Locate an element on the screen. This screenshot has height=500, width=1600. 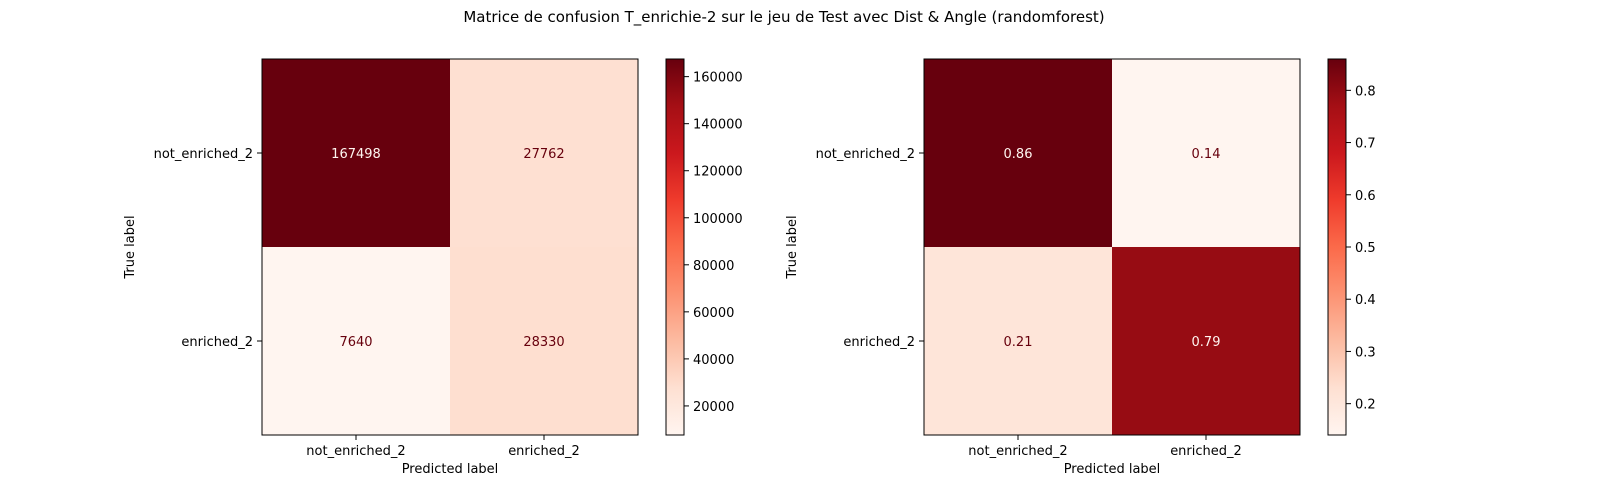
colorbar-tick-label: 0.8 is located at coordinates (1365, 91).